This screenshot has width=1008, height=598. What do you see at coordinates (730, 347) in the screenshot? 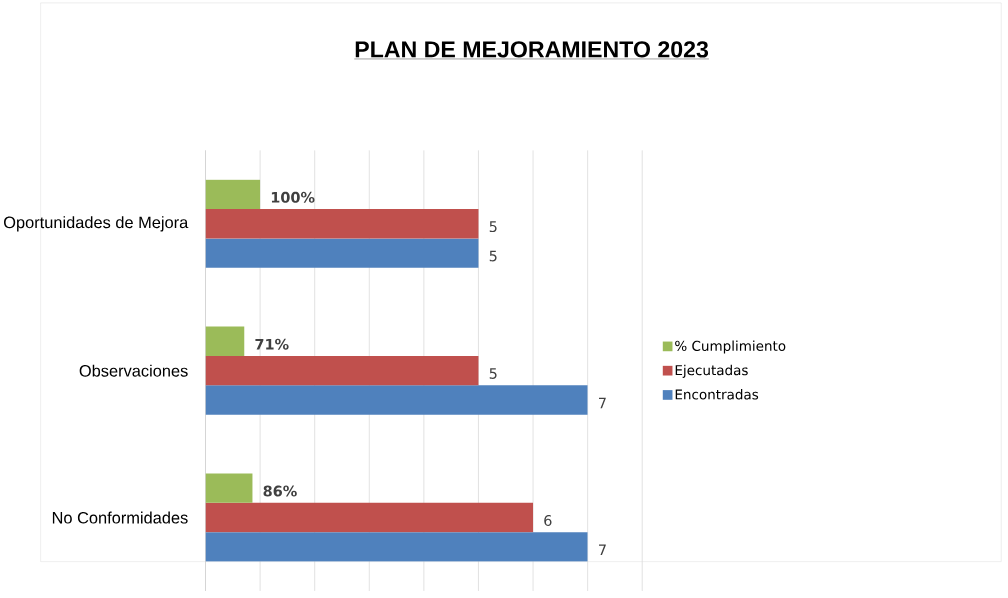
I see `legend-label: % Cumplimiento` at bounding box center [730, 347].